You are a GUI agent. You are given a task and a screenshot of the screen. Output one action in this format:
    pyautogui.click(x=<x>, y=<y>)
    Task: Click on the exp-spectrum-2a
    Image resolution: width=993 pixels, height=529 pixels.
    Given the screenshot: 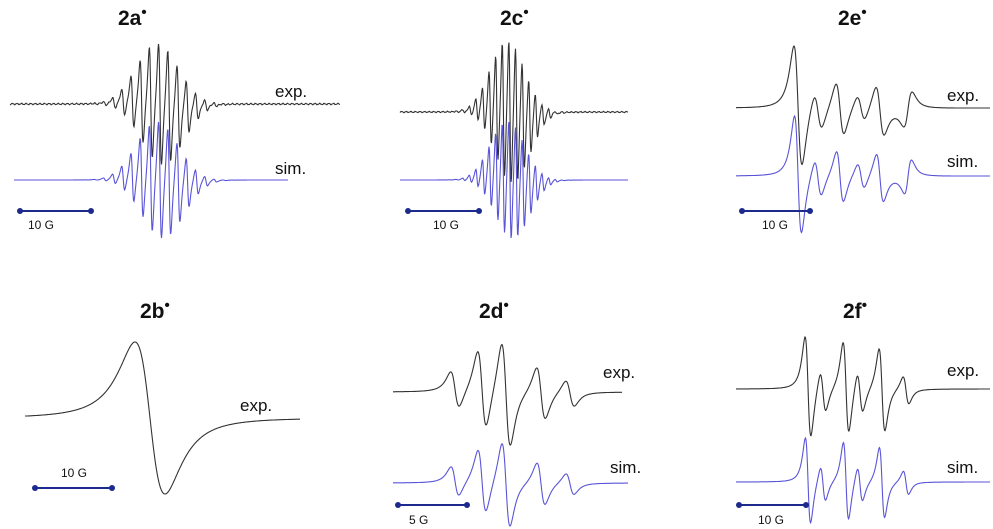 What is the action you would take?
    pyautogui.click(x=174, y=104)
    